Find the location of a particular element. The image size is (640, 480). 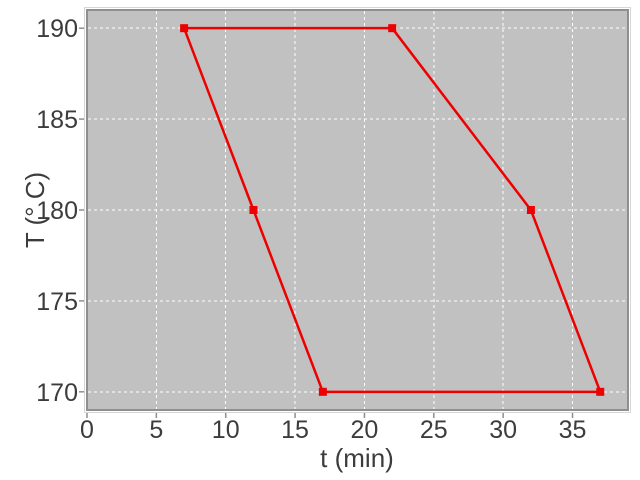

x-tick-label: 20 is located at coordinates (365, 430).